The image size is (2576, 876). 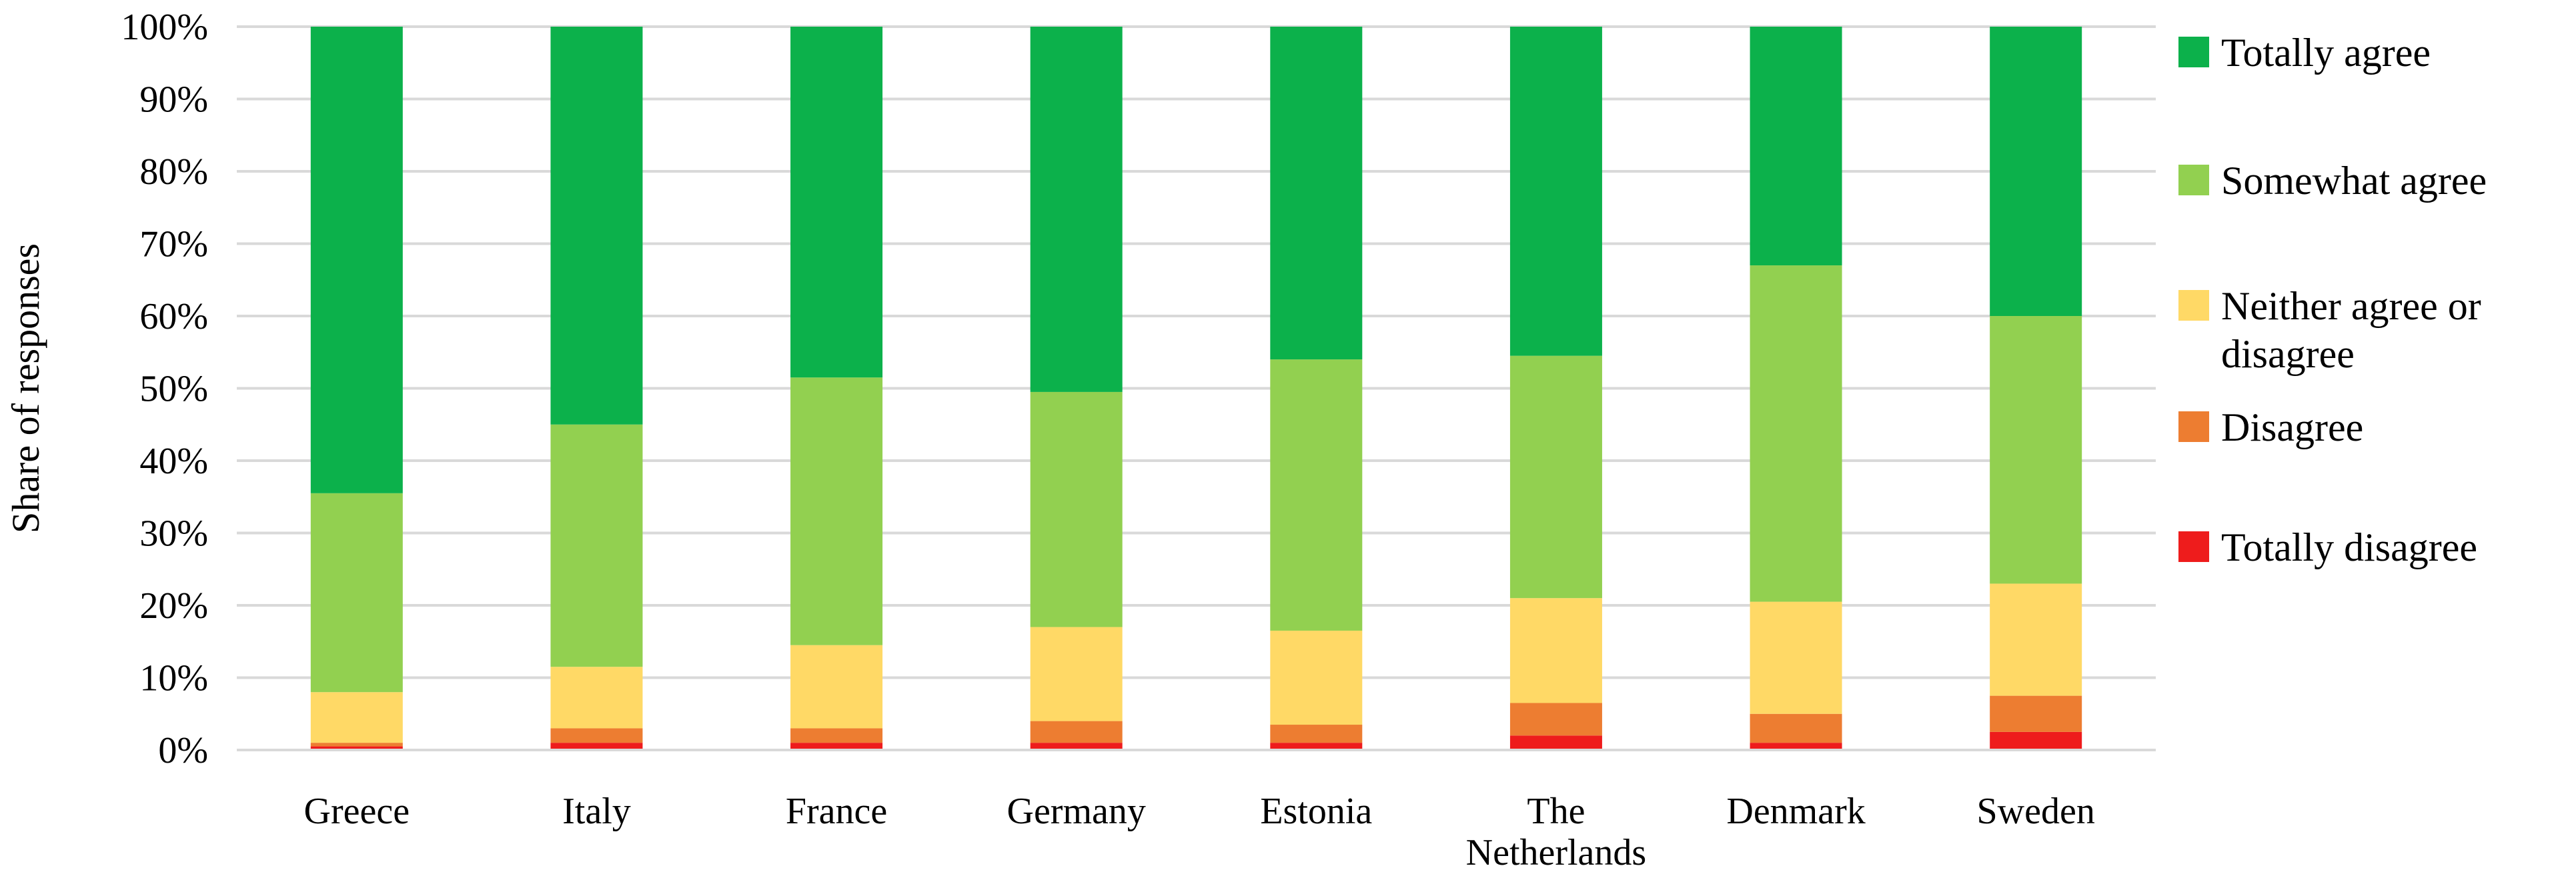 I want to click on legend-label: Disagree, so click(x=2292, y=427).